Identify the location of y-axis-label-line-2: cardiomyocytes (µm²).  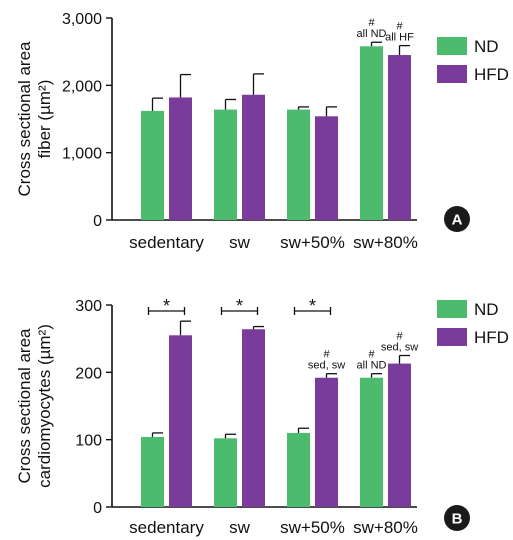
(44, 406).